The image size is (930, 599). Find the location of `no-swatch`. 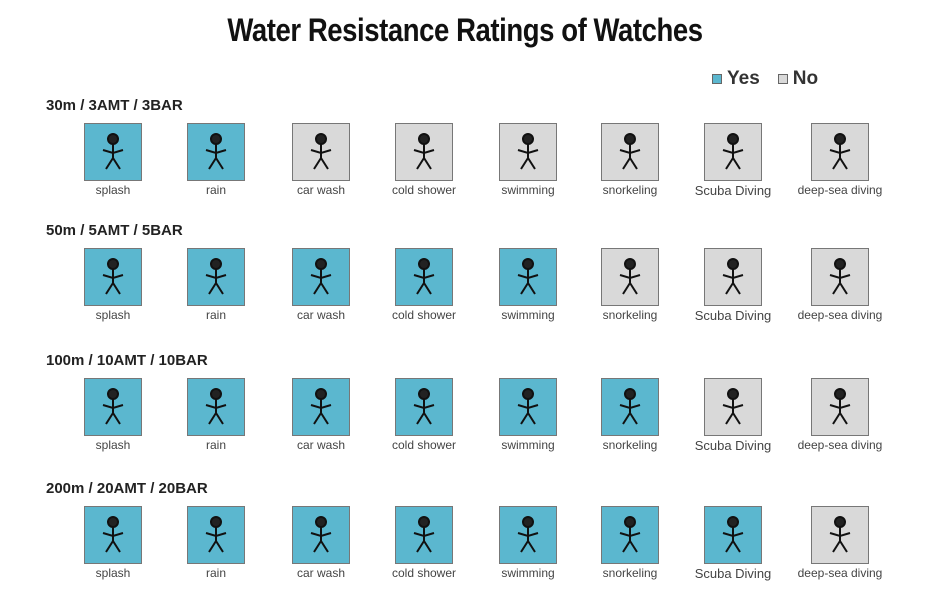

no-swatch is located at coordinates (782, 79).